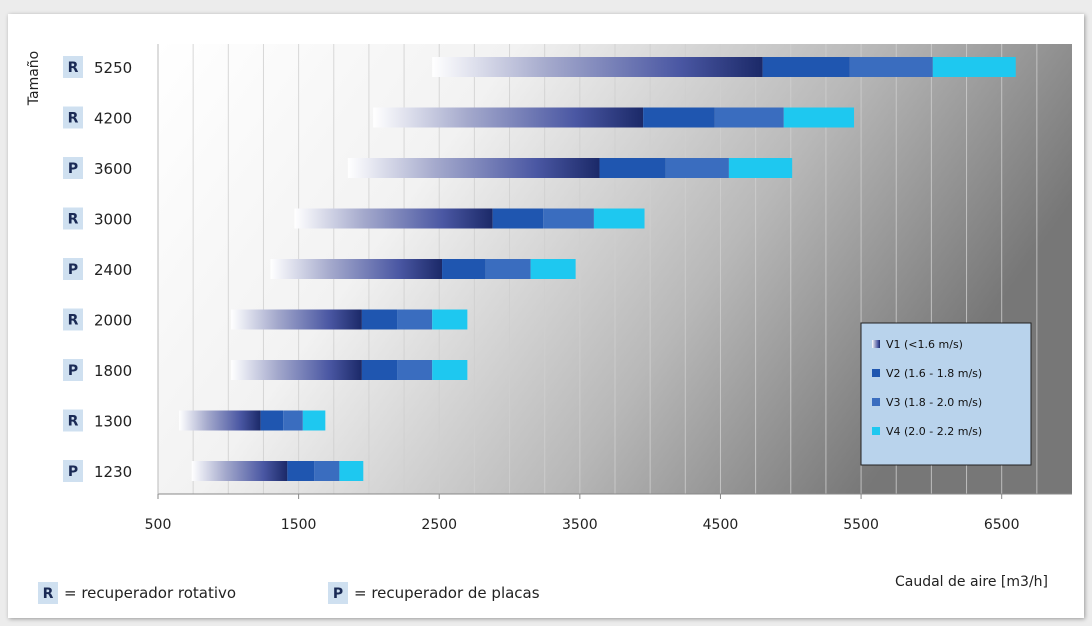 The width and height of the screenshot is (1092, 626). Describe the element at coordinates (934, 373) in the screenshot. I see `legend-label: V2 (1.6 - 1.8 m/s)` at that location.